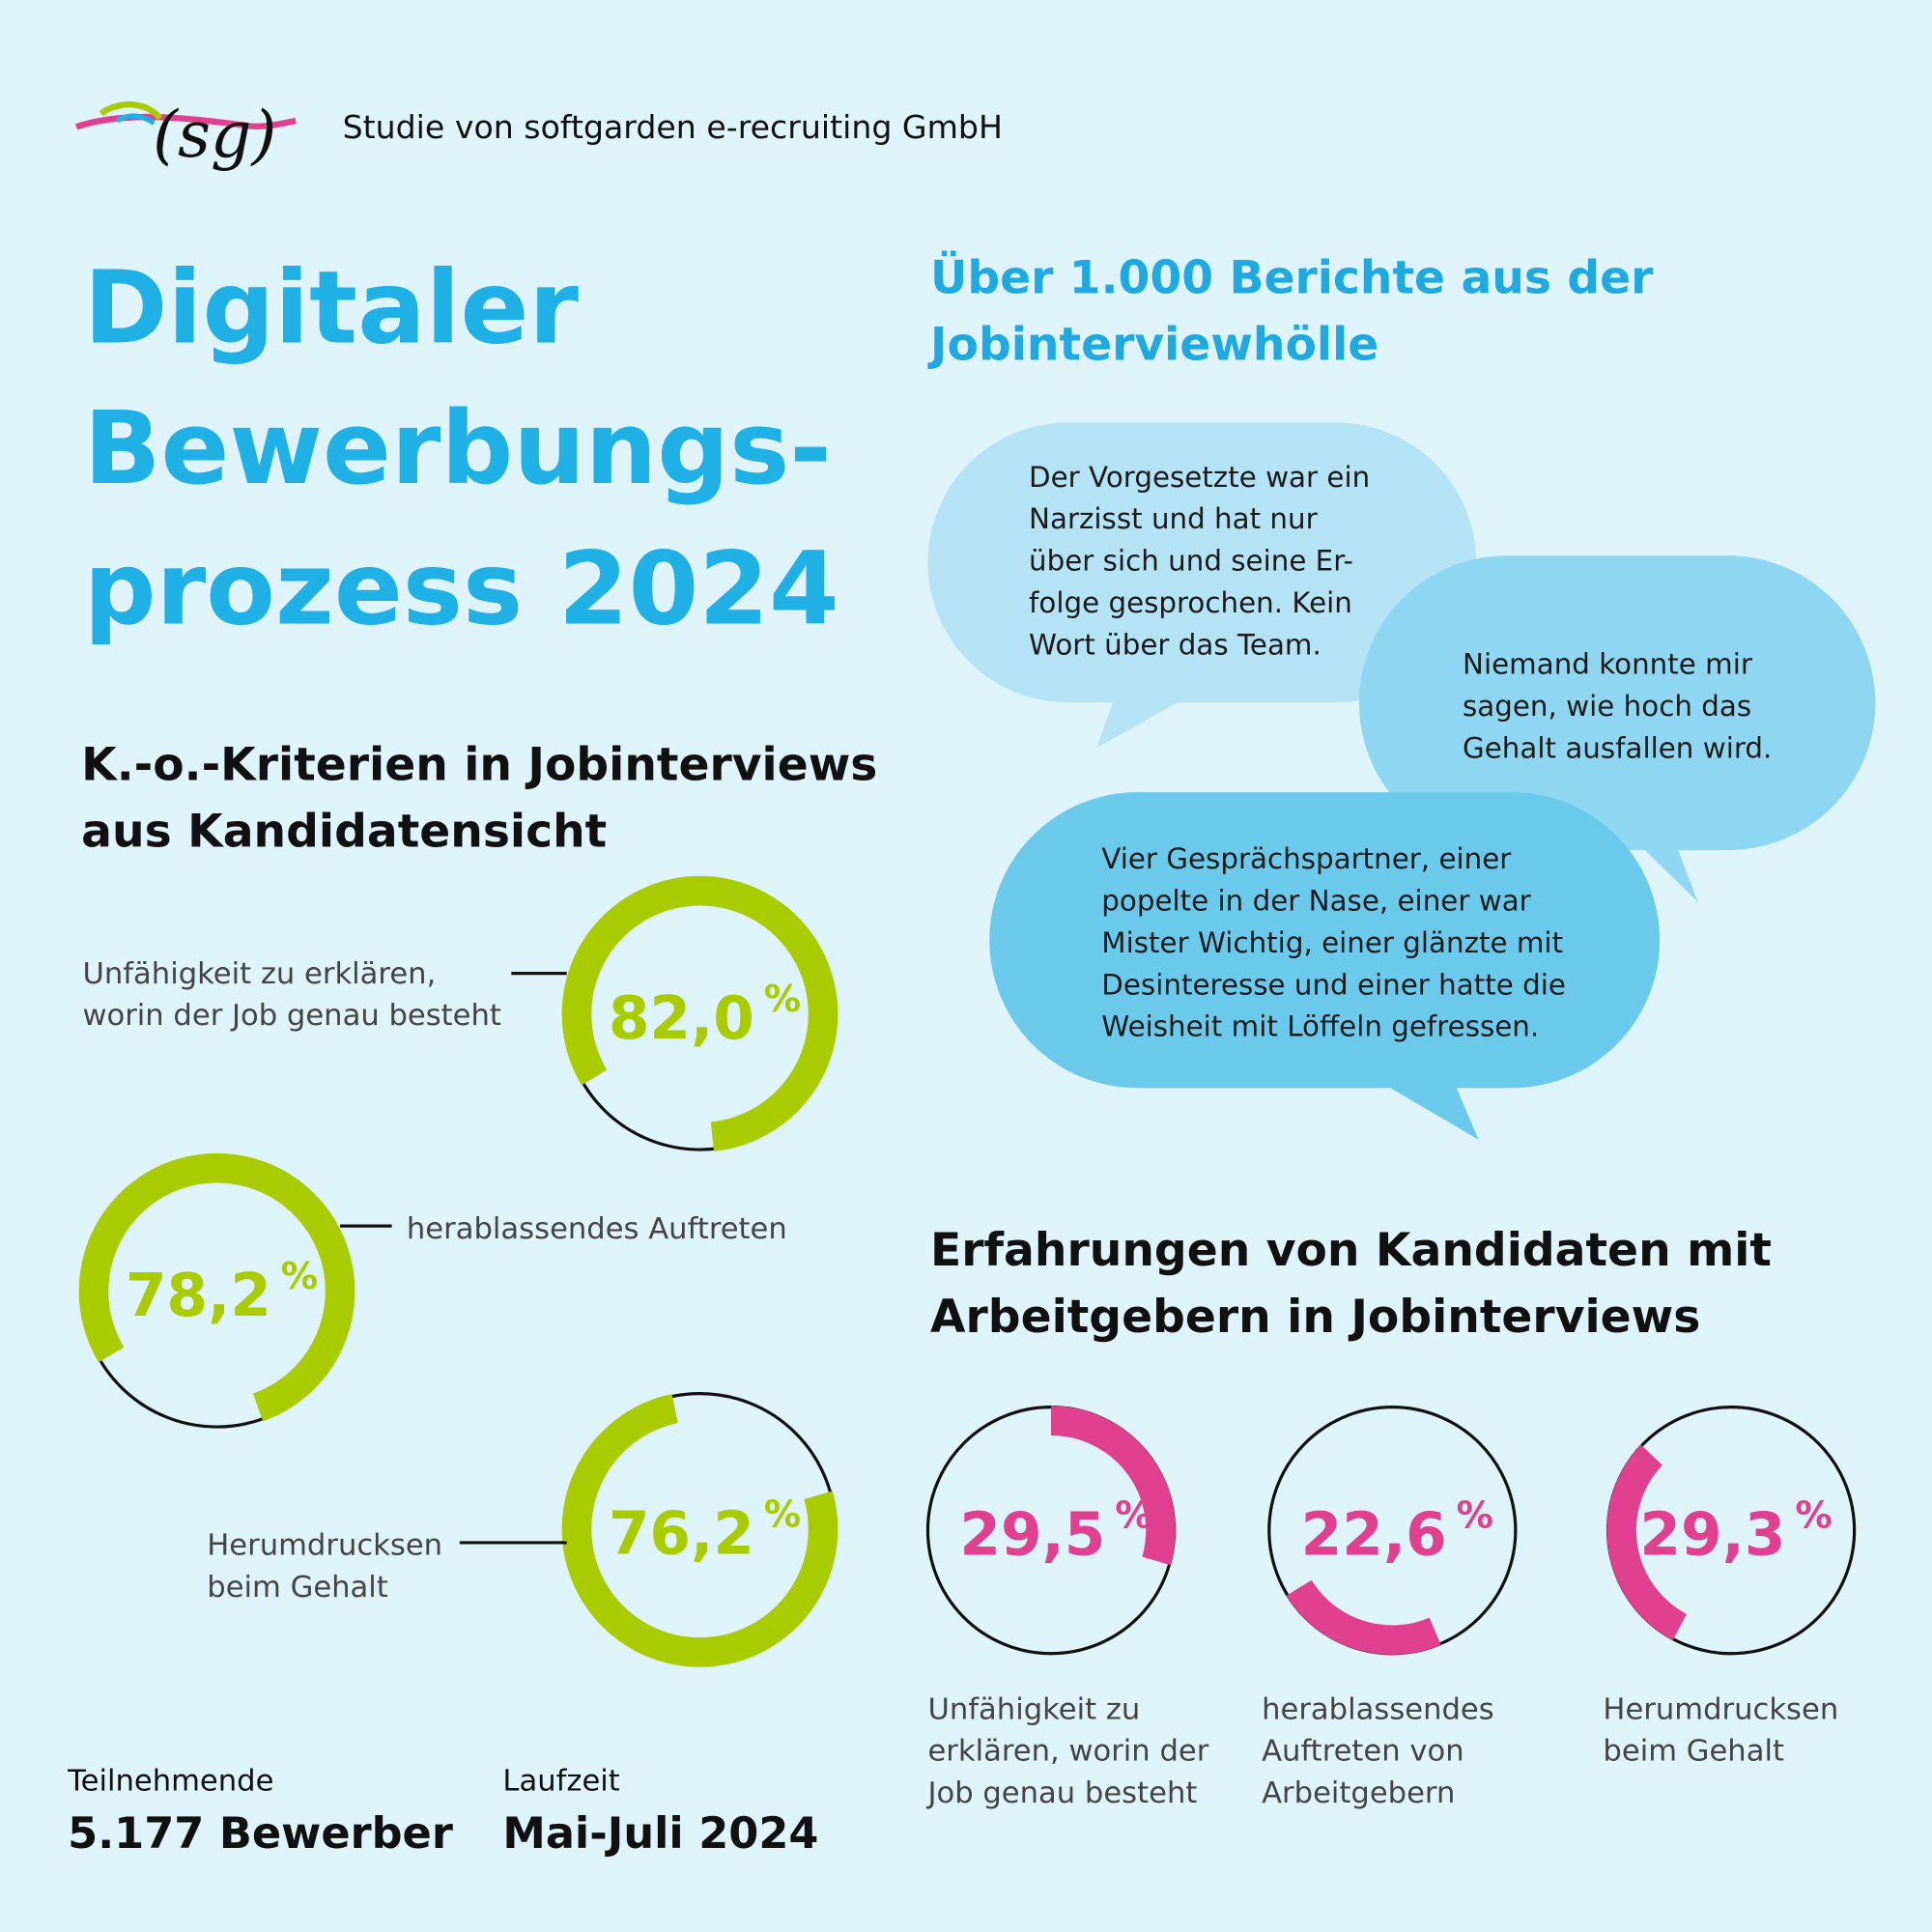 The height and width of the screenshot is (1932, 1932). Describe the element at coordinates (461, 588) in the screenshot. I see `main-title: prozess 2024` at that location.